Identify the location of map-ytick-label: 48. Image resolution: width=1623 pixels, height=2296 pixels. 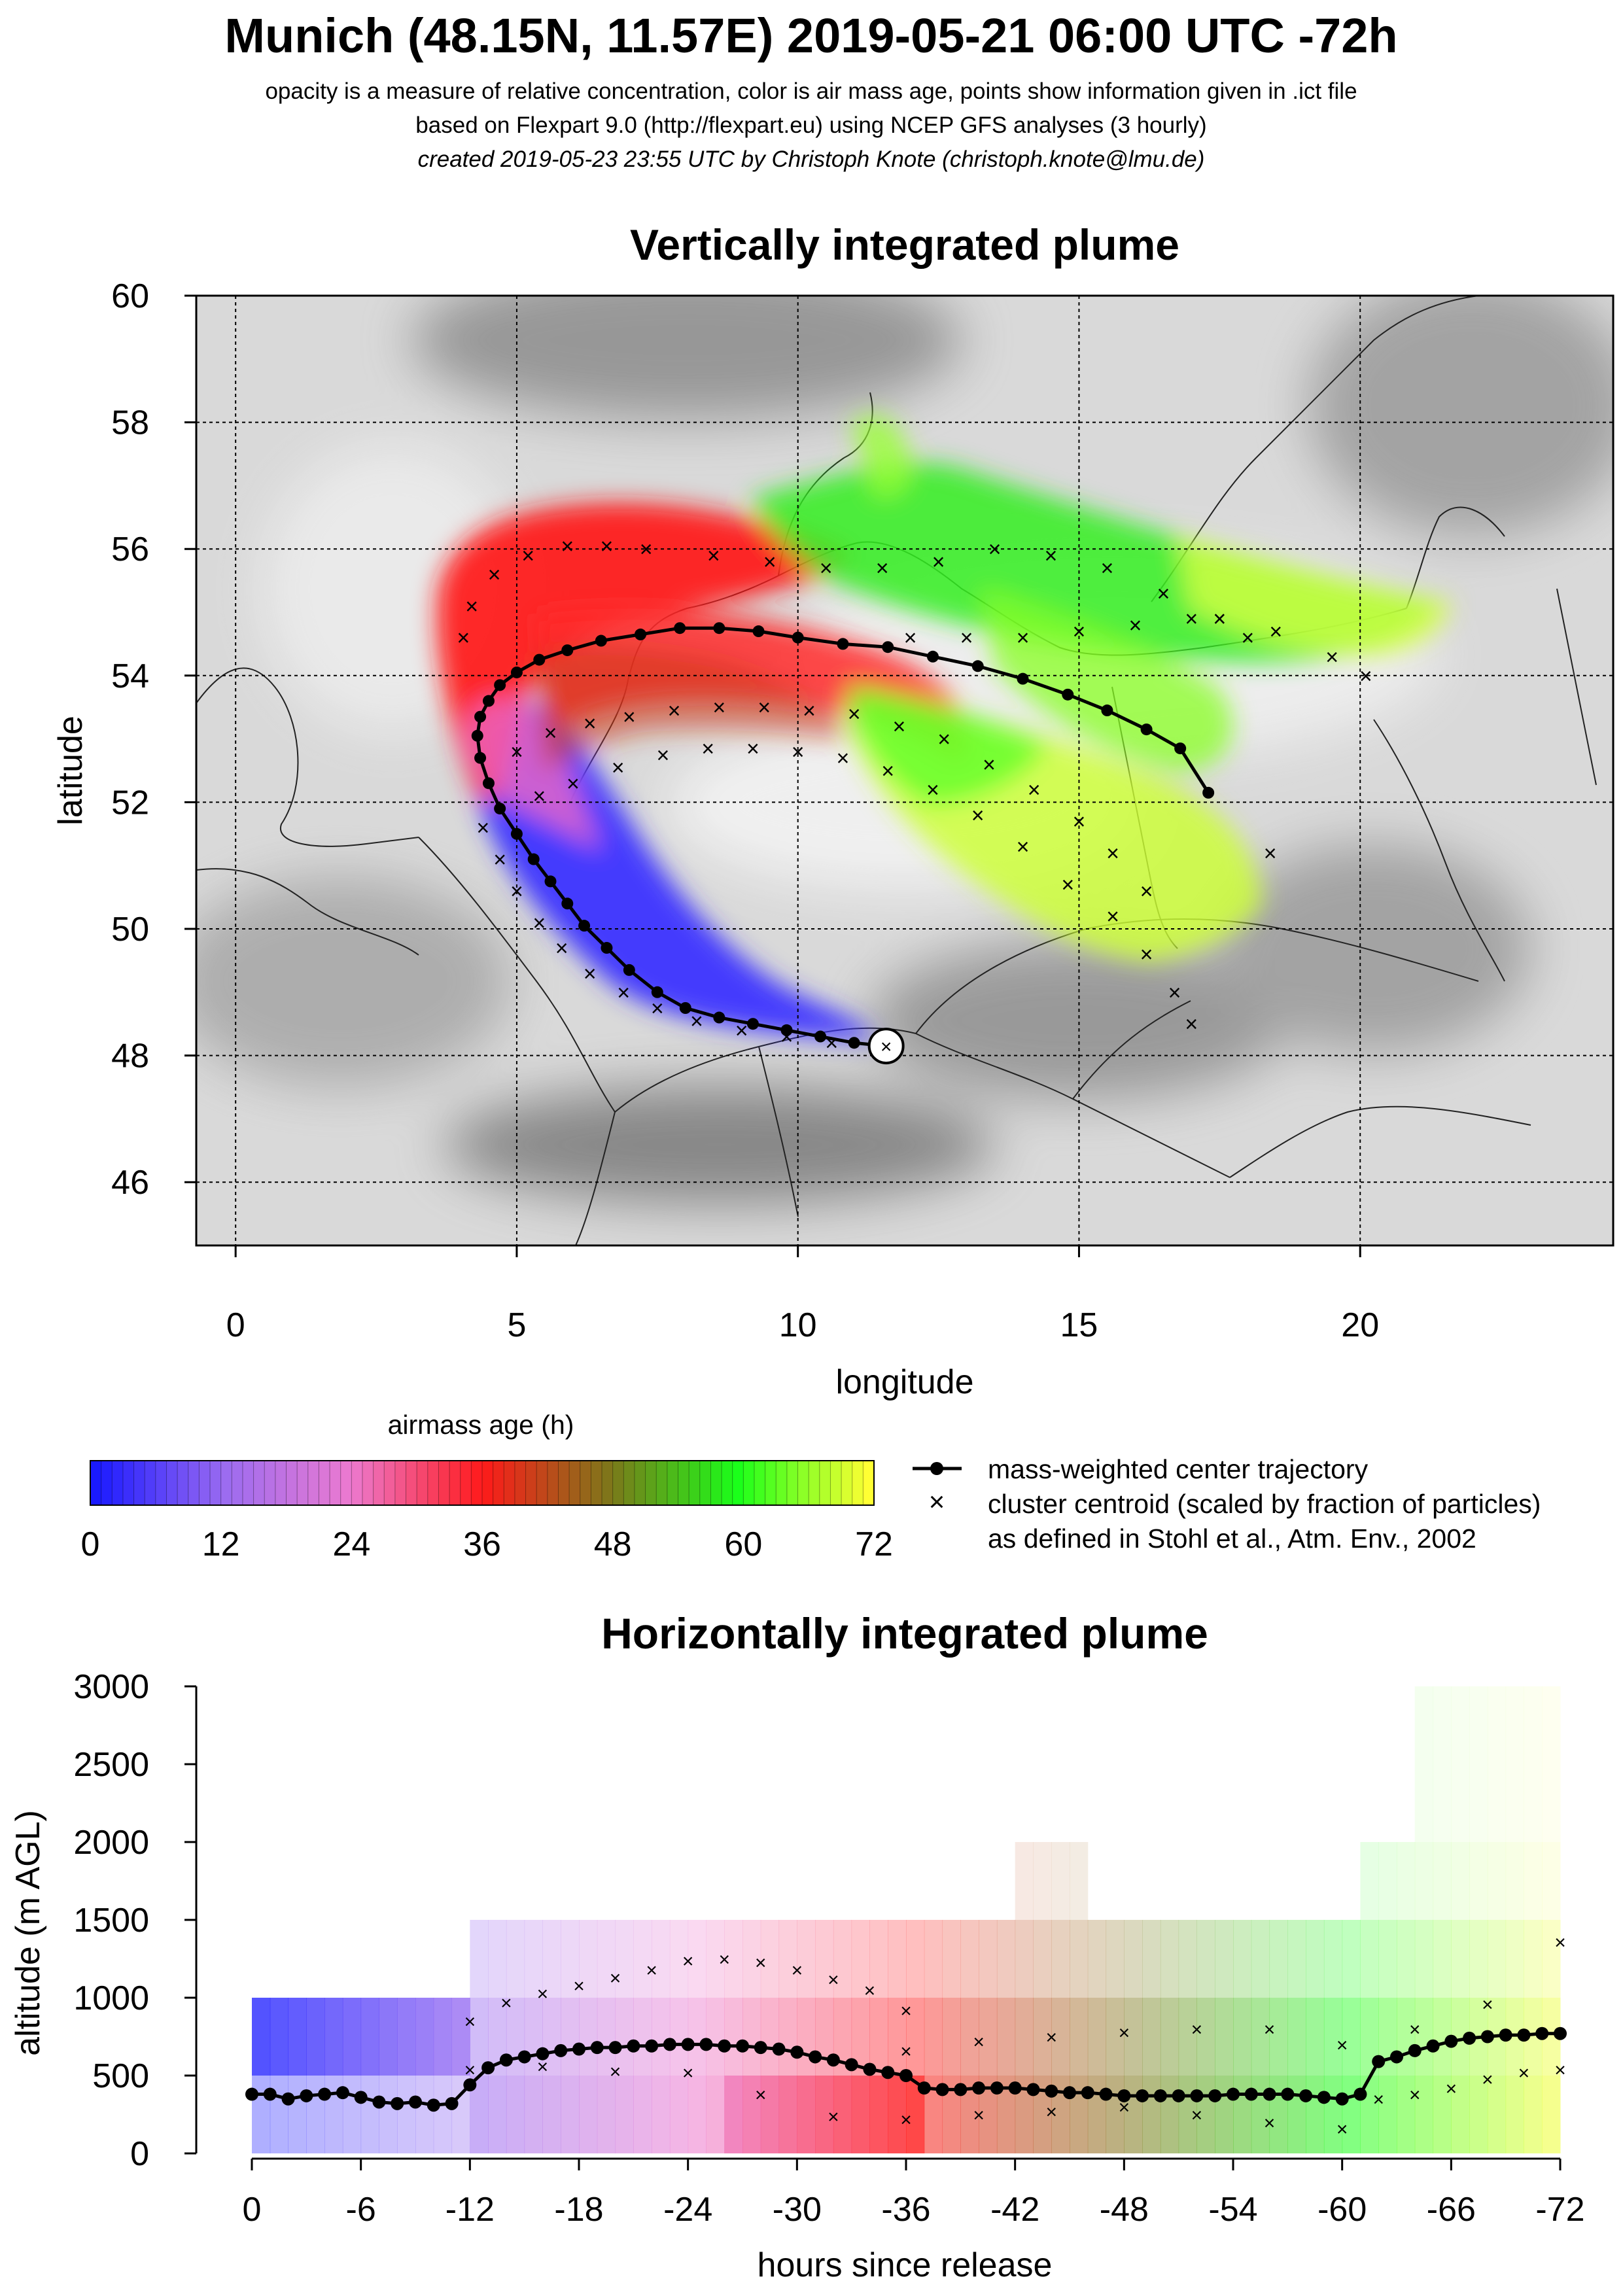
(130, 1056).